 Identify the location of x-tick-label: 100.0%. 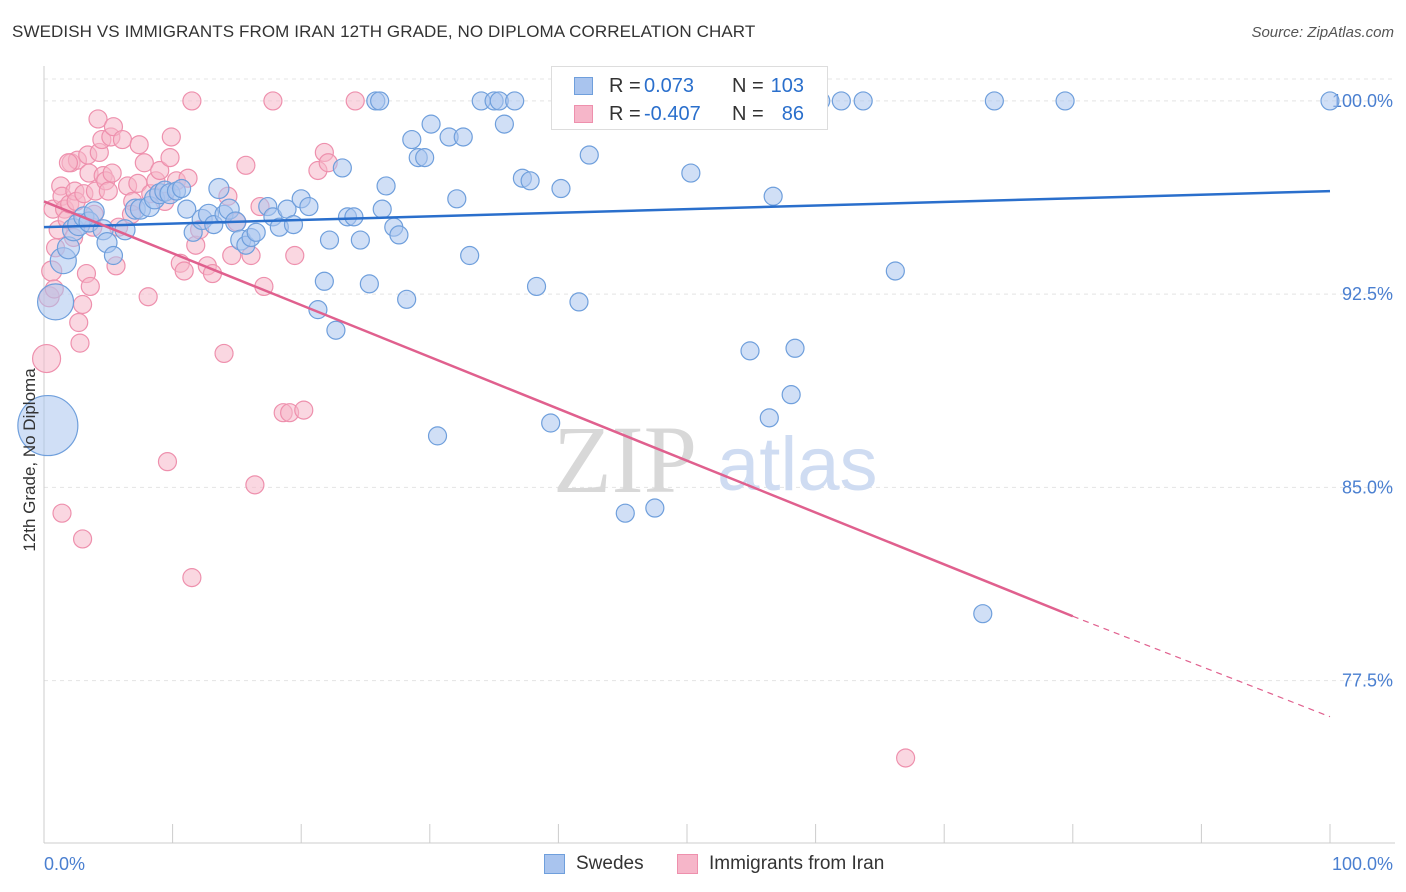
(1362, 864).